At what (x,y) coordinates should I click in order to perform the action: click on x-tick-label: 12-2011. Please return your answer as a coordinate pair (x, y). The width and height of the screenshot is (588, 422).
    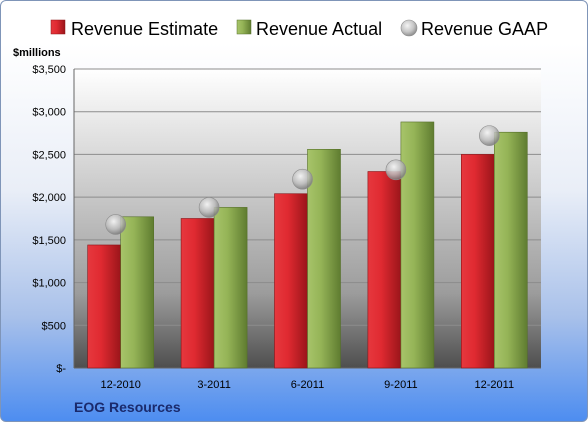
    Looking at the image, I should click on (495, 385).